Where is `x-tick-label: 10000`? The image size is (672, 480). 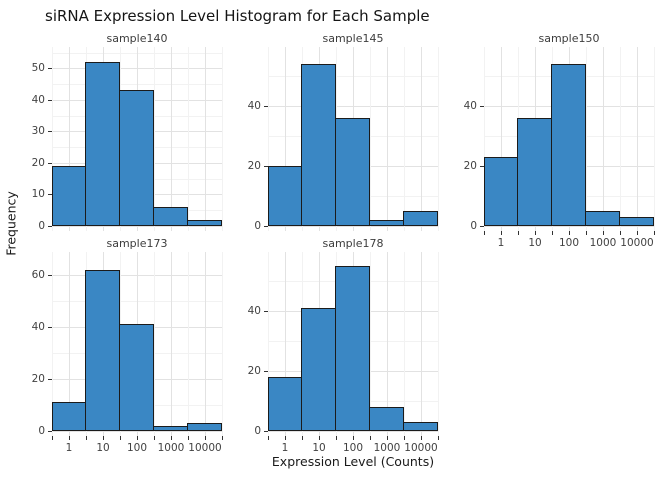 x-tick-label: 10000 is located at coordinates (637, 243).